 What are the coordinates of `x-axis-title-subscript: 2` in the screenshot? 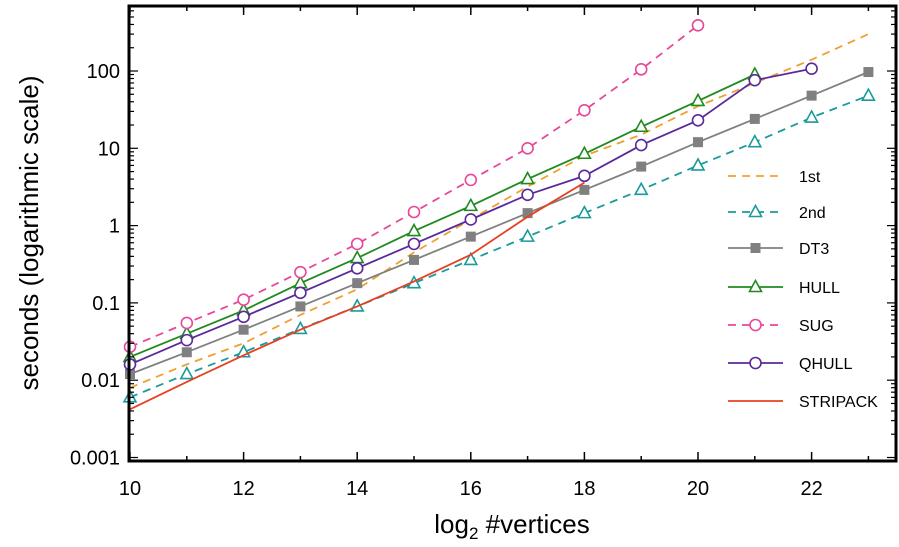 It's located at (473, 533).